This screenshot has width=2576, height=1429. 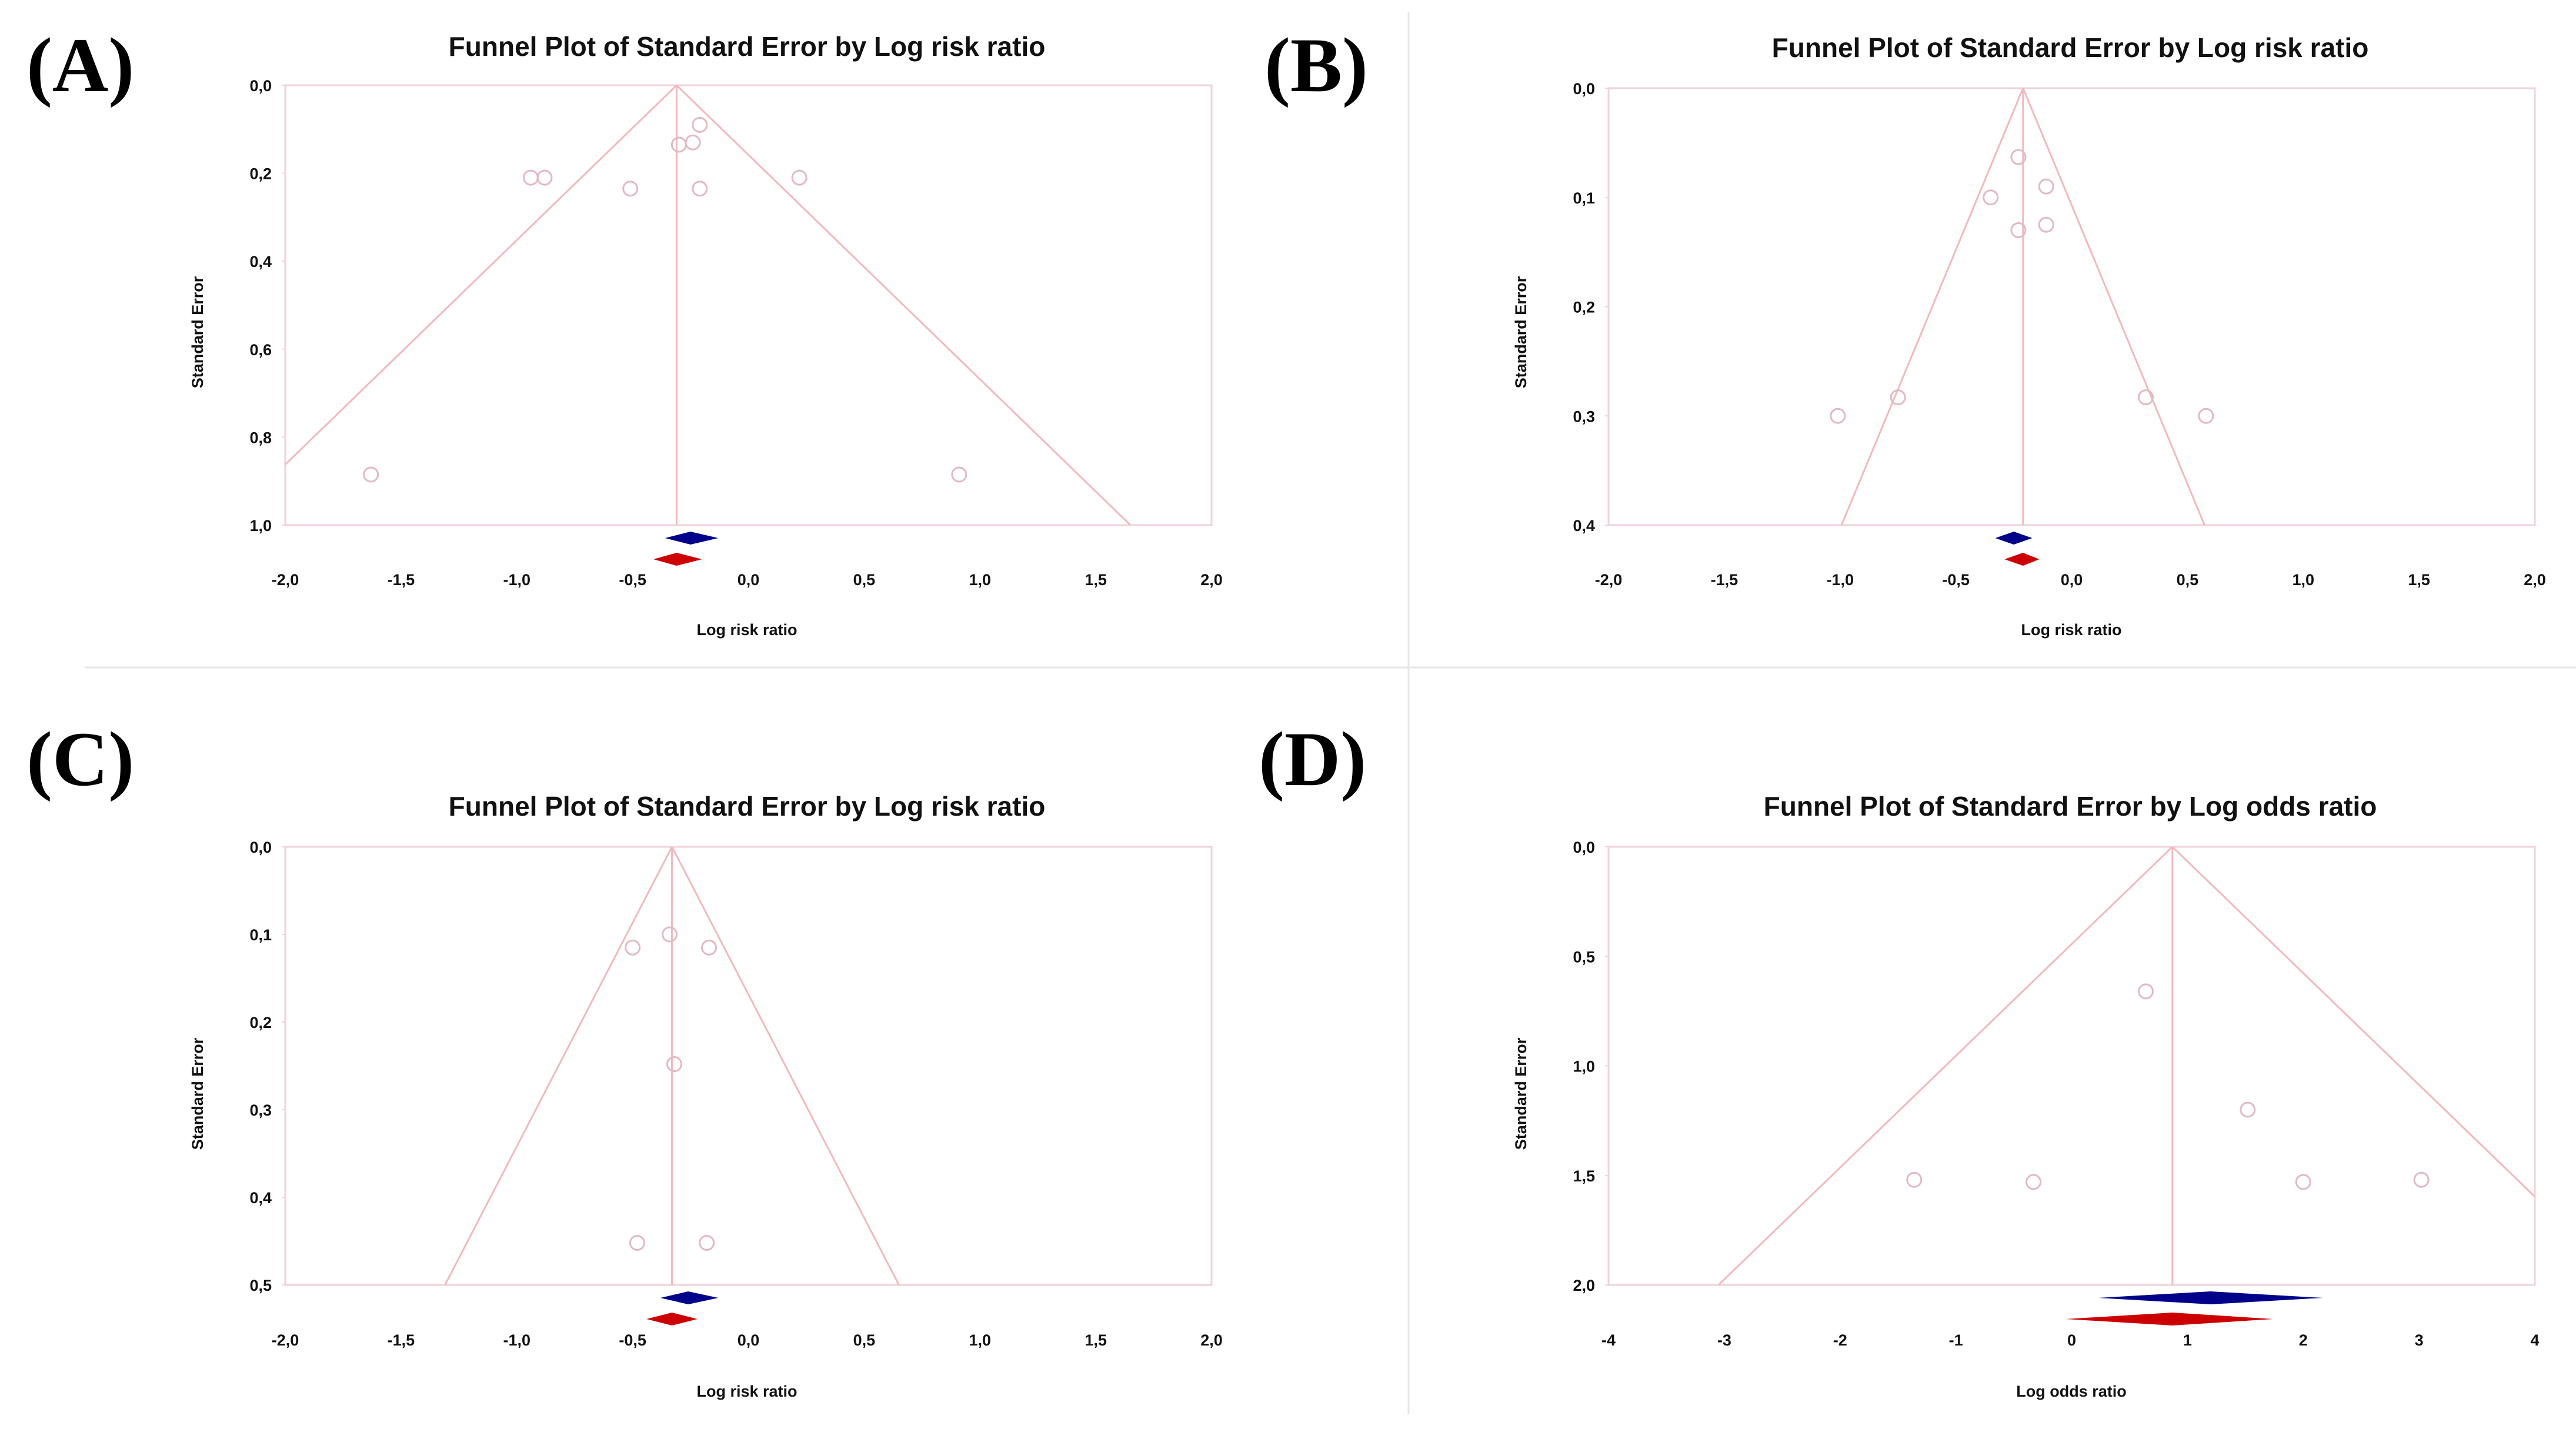 I want to click on x-tick-label: 1, so click(x=2187, y=1340).